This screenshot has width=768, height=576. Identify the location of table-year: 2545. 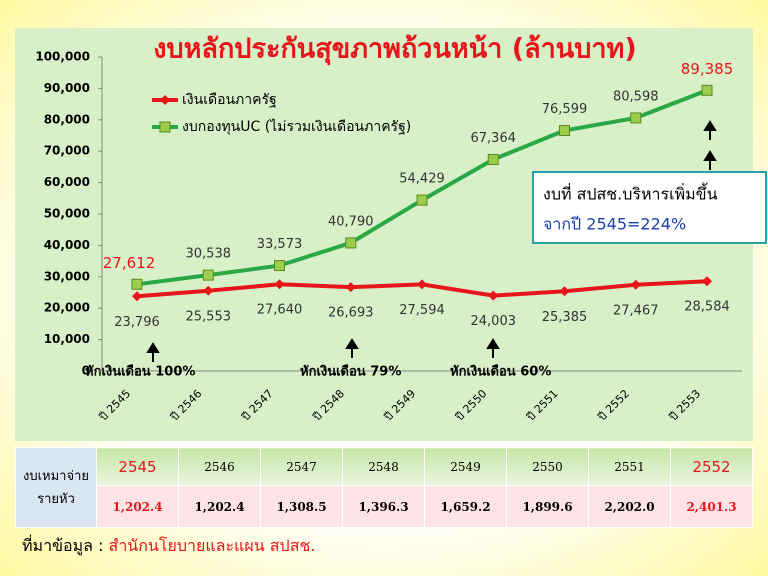
(137, 466).